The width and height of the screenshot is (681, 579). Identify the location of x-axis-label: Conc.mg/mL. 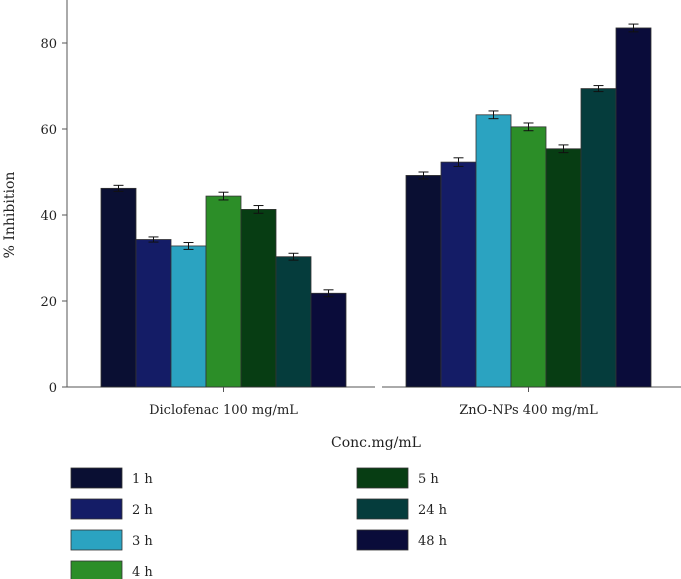
(376, 443).